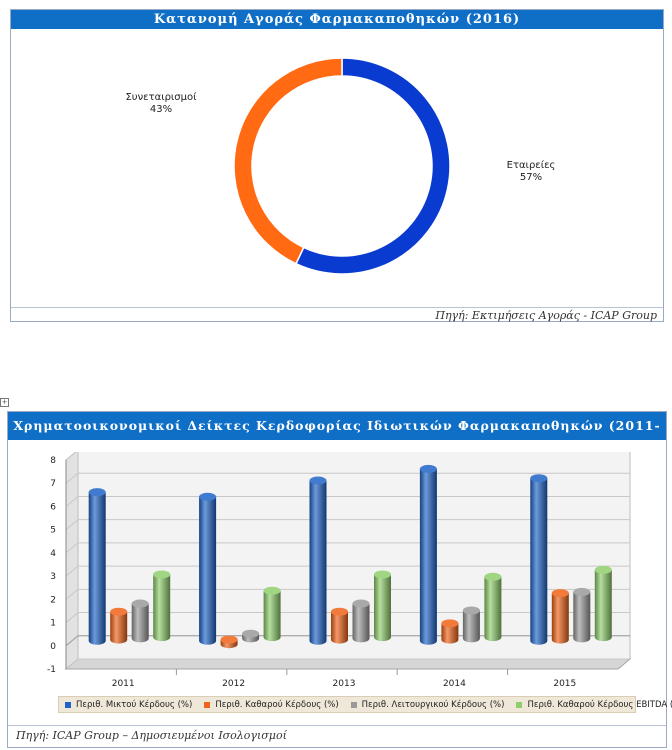  I want to click on bar-2015-s1, so click(560, 616).